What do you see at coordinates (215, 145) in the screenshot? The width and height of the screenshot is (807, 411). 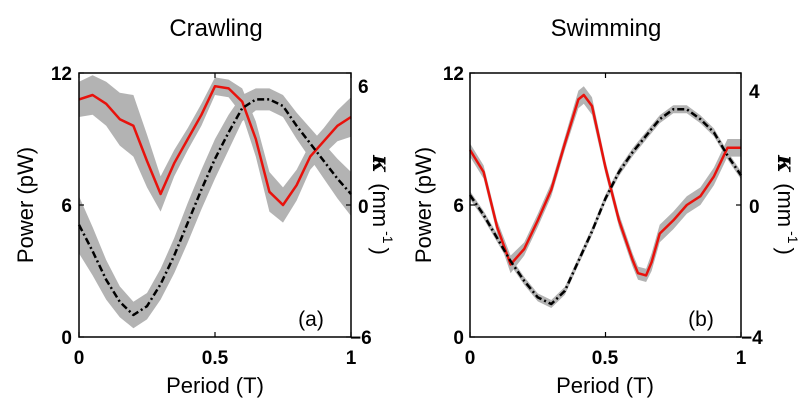 I see `power-series-line` at bounding box center [215, 145].